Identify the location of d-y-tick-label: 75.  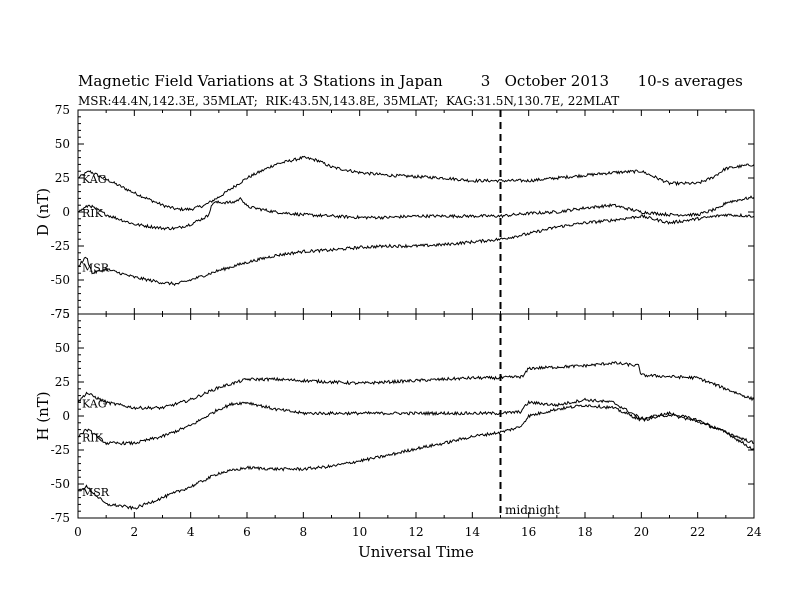
(62, 110).